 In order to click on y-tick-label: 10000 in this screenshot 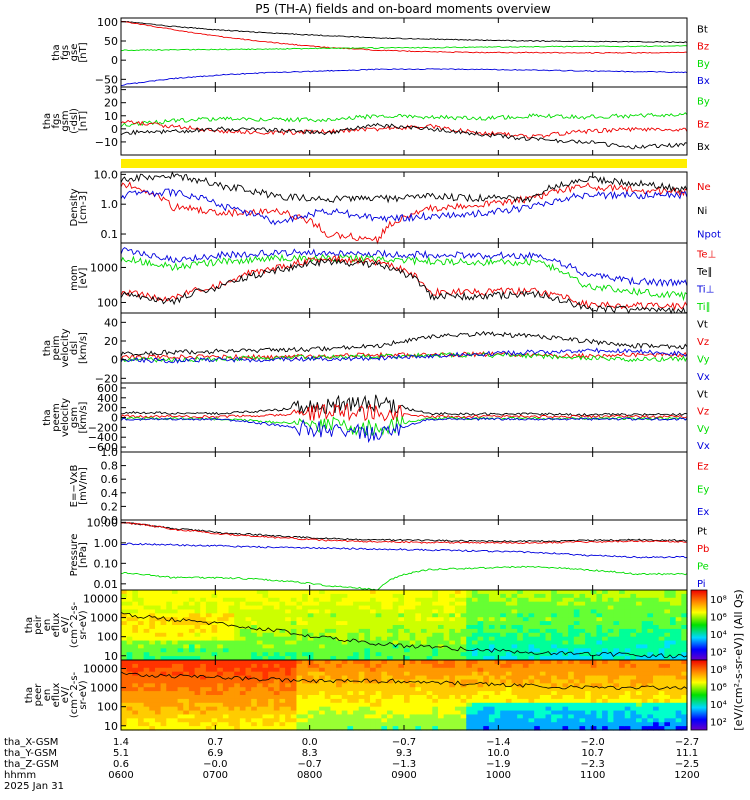, I will do `click(100, 599)`.